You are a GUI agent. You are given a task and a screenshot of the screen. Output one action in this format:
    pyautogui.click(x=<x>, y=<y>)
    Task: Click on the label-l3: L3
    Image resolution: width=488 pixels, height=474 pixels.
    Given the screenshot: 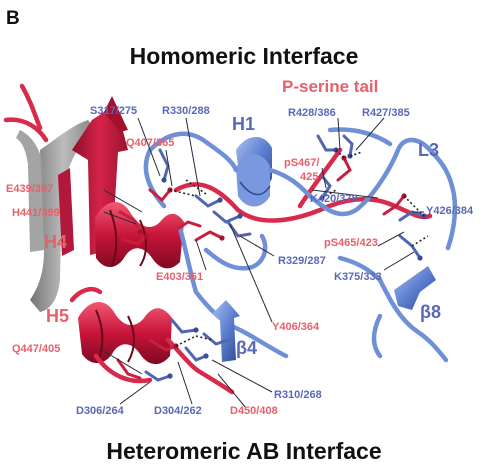 What is the action you would take?
    pyautogui.click(x=428, y=150)
    